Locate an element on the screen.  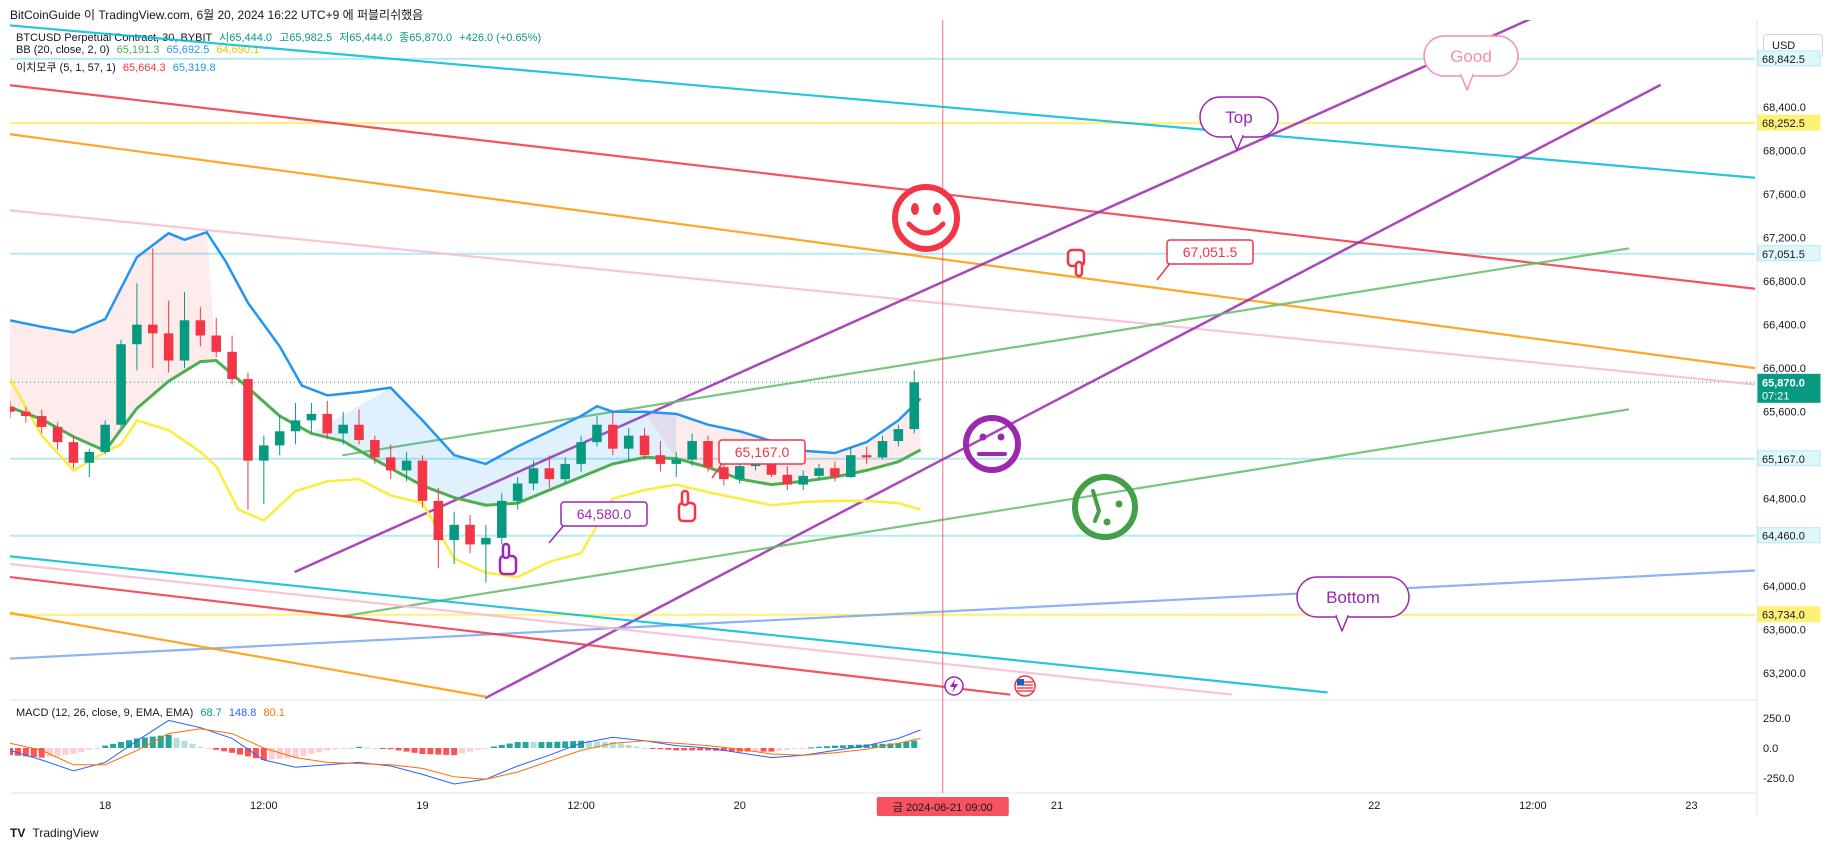
trend-line-blue is located at coordinates (882, 614).